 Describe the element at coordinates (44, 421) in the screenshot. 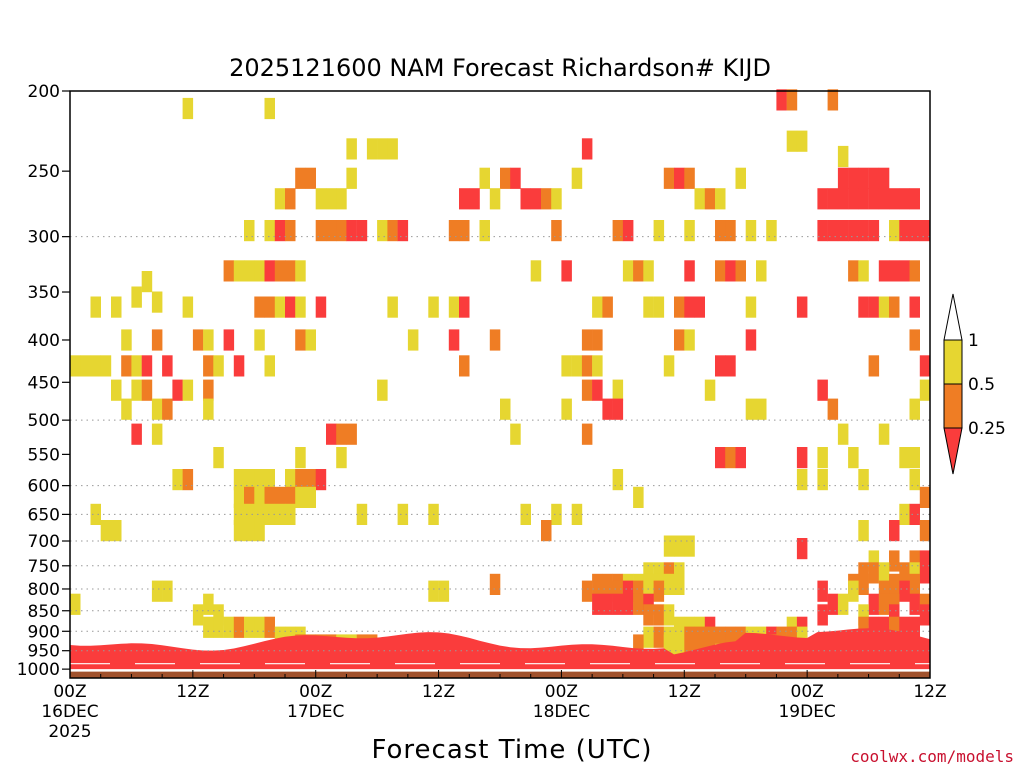

I see `y-tick-label-500: 500` at that location.